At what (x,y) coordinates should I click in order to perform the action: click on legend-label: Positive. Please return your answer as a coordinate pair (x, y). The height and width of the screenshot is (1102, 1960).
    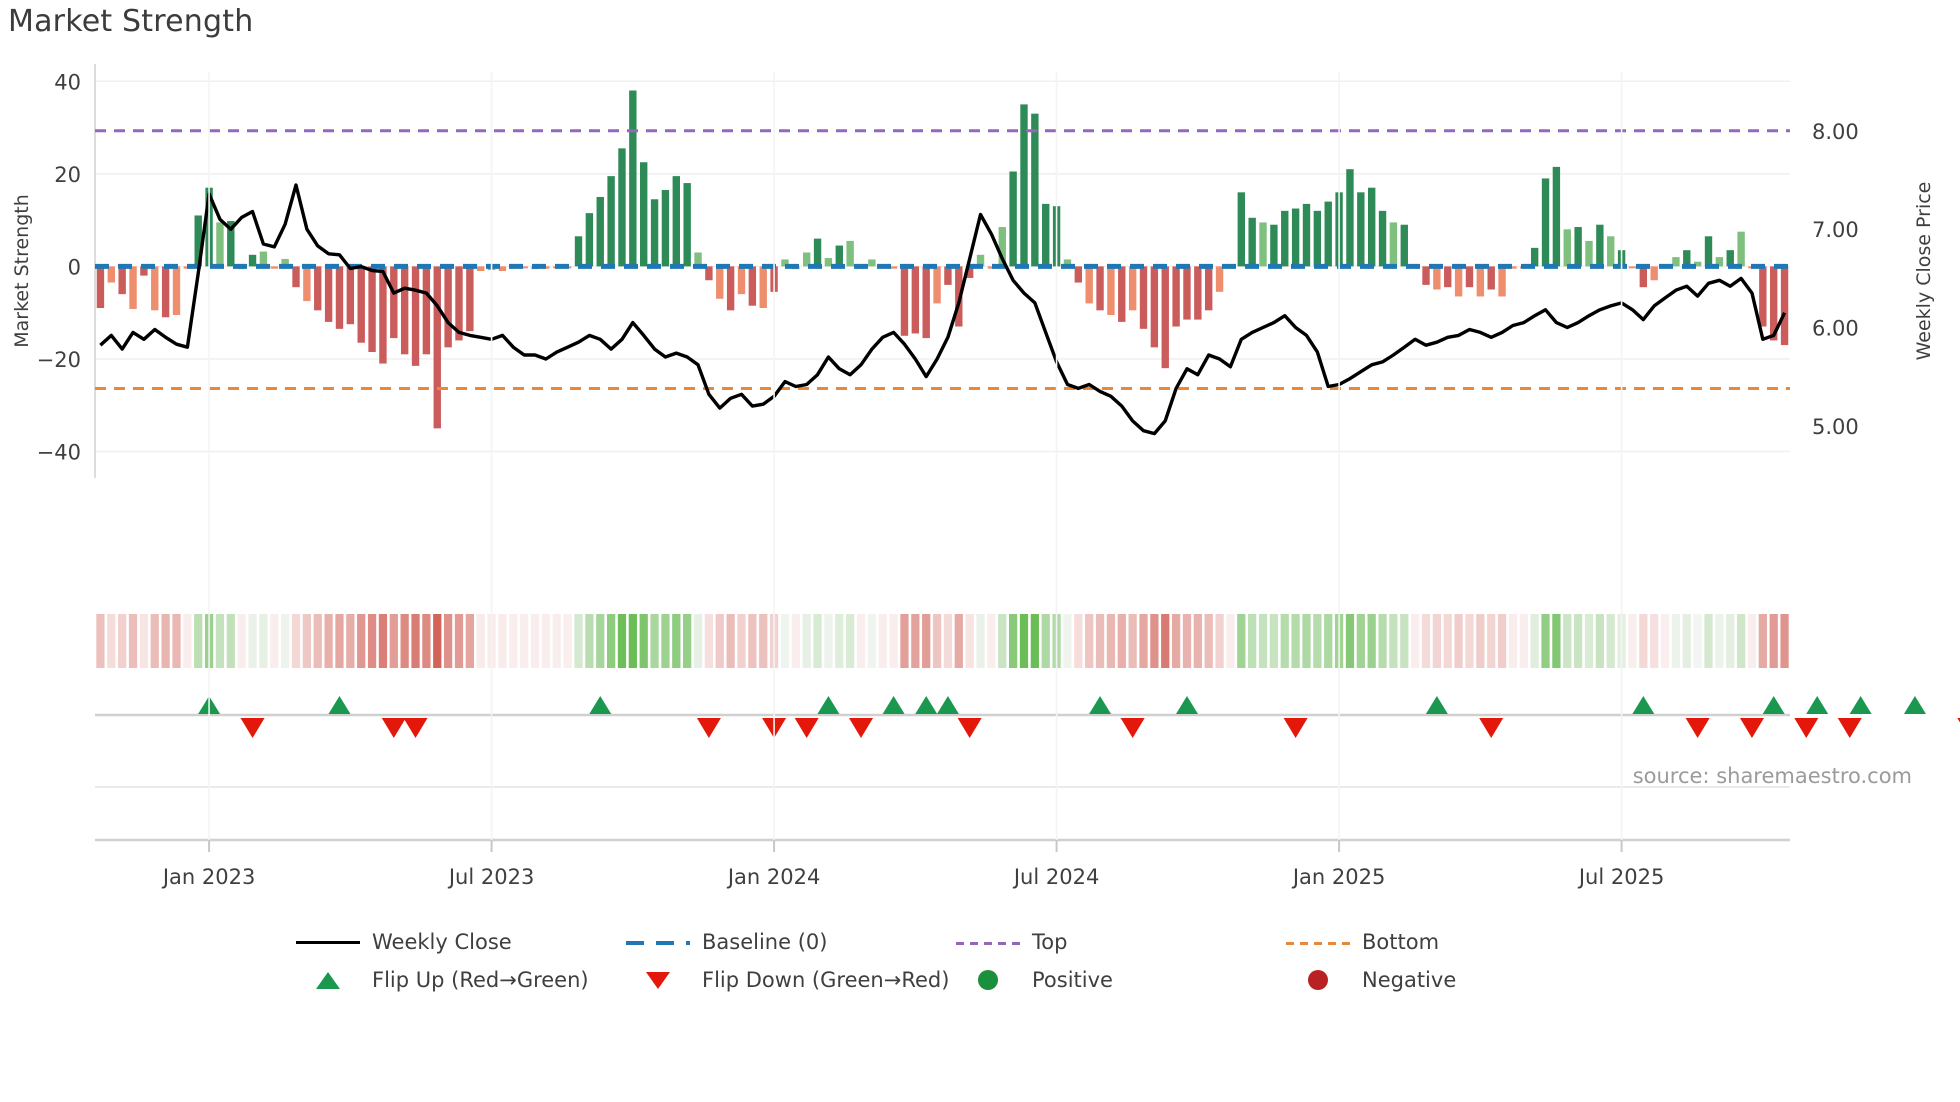
    Looking at the image, I should click on (1072, 980).